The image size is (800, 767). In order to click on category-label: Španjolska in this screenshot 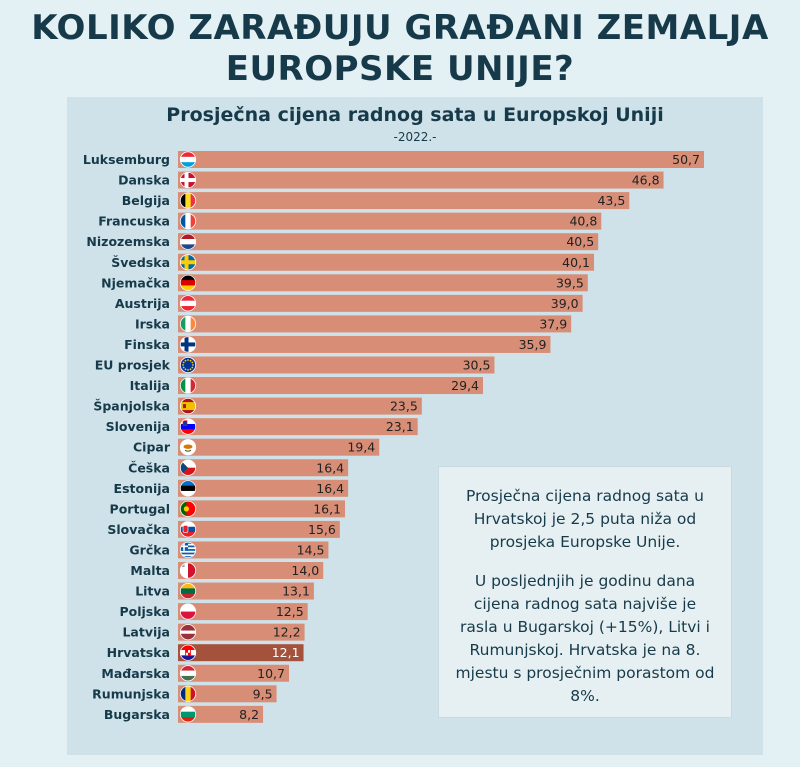, I will do `click(131, 406)`.